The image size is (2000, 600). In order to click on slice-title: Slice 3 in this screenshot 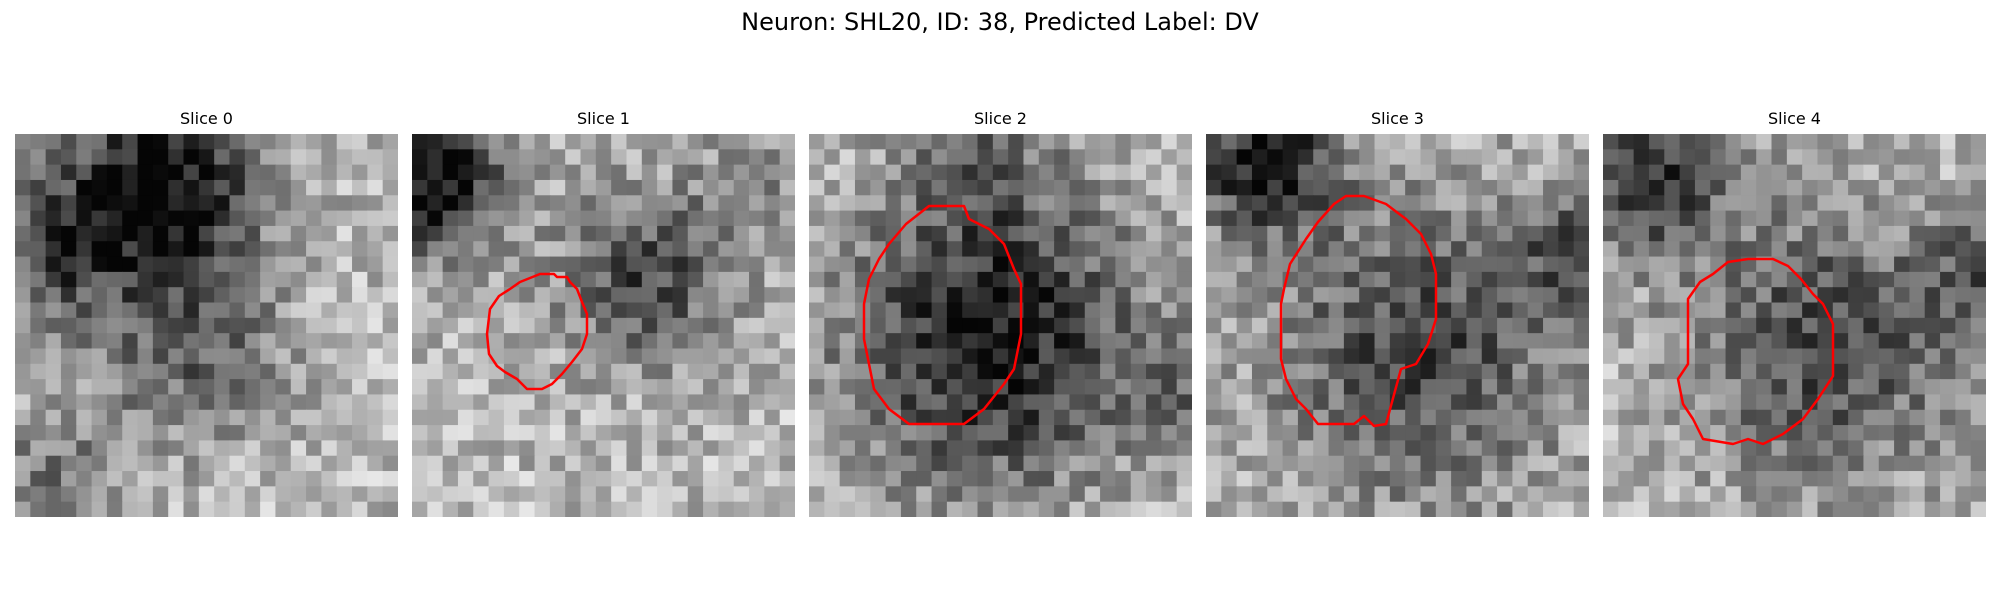, I will do `click(1397, 118)`.